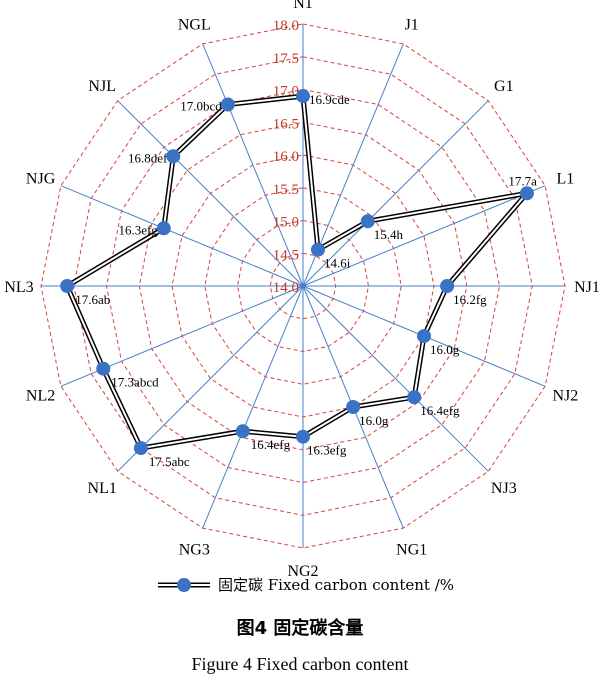  What do you see at coordinates (470, 299) in the screenshot?
I see `data-label: 16.2fg` at bounding box center [470, 299].